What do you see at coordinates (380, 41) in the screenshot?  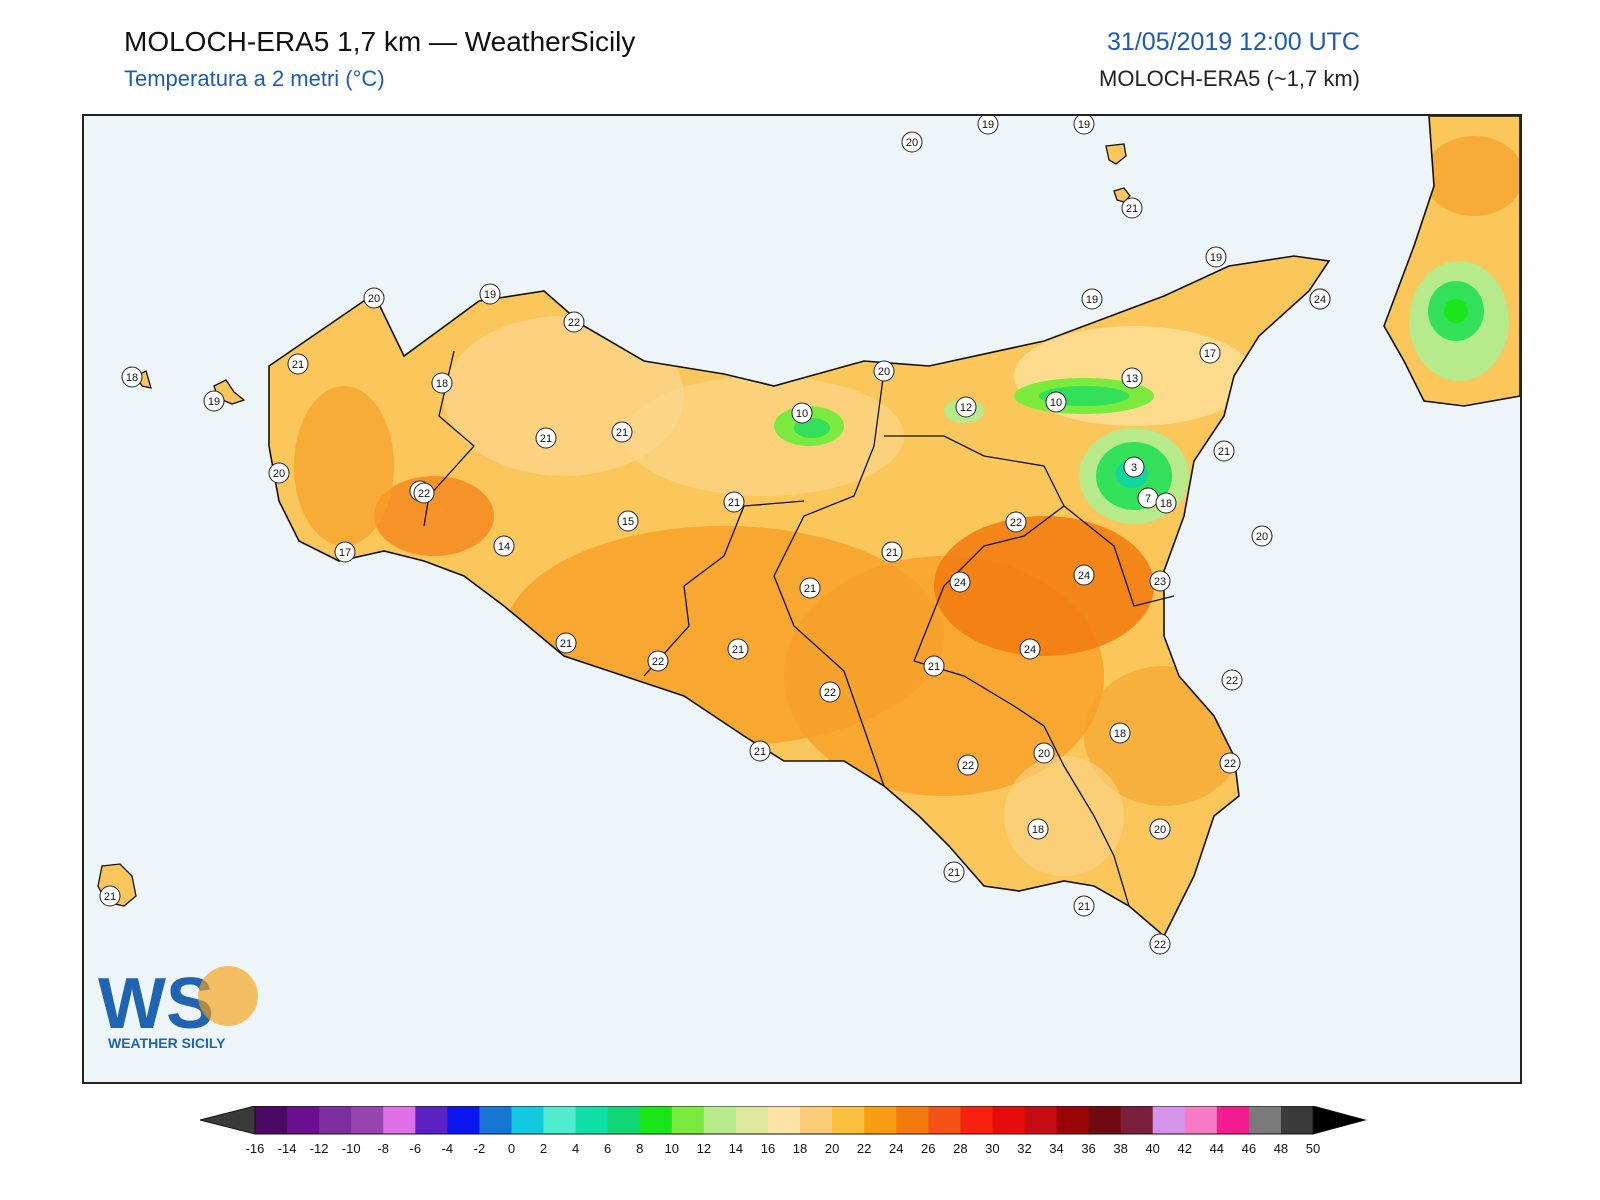 I see `map-title: MOLOCH-ERA5 1,7 km — WeatherSicily` at bounding box center [380, 41].